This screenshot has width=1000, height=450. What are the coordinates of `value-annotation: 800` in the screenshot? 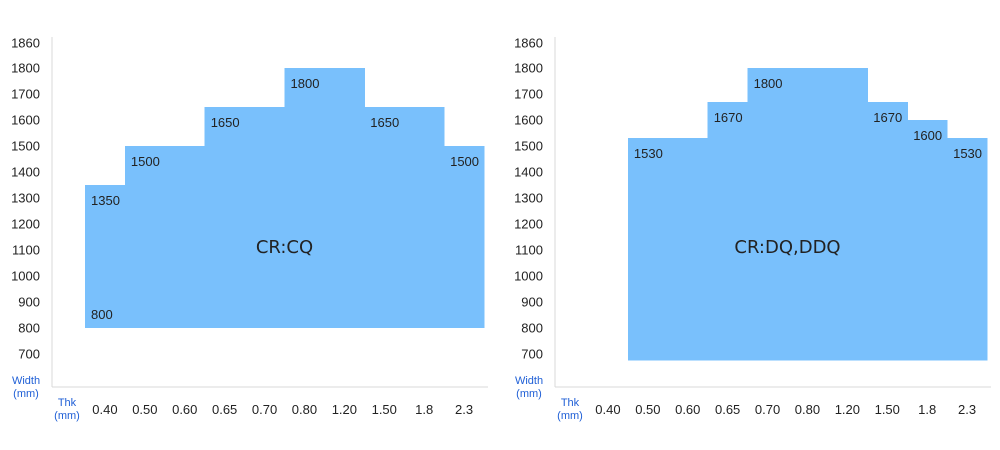 It's located at (102, 314).